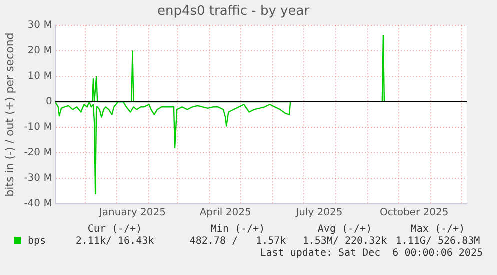 The width and height of the screenshot is (497, 275). What do you see at coordinates (40, 26) in the screenshot?
I see `y-tick-label: 30 M` at bounding box center [40, 26].